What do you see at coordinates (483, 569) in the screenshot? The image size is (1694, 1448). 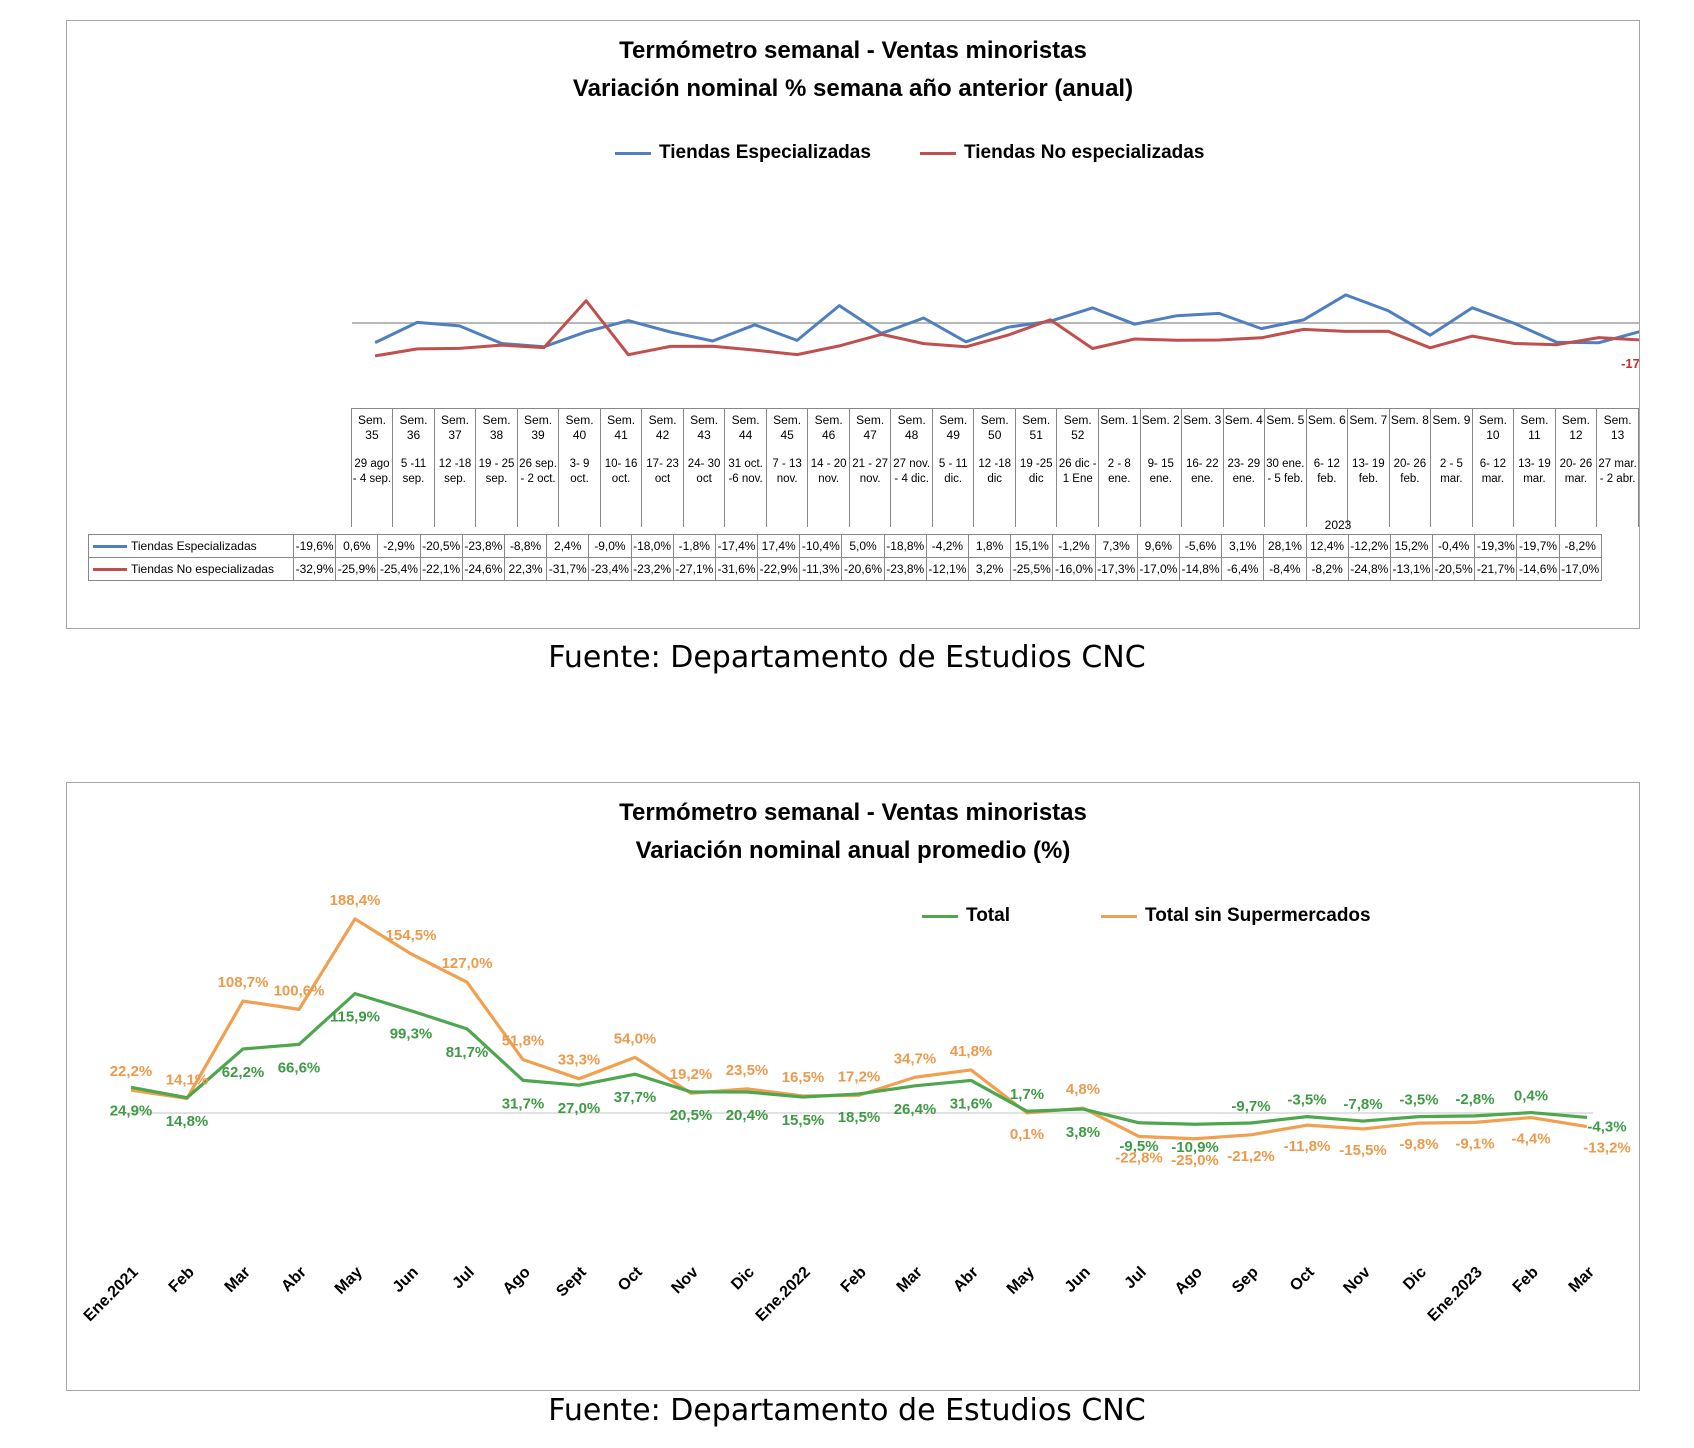 I see `data-table-cell: -24,6%` at bounding box center [483, 569].